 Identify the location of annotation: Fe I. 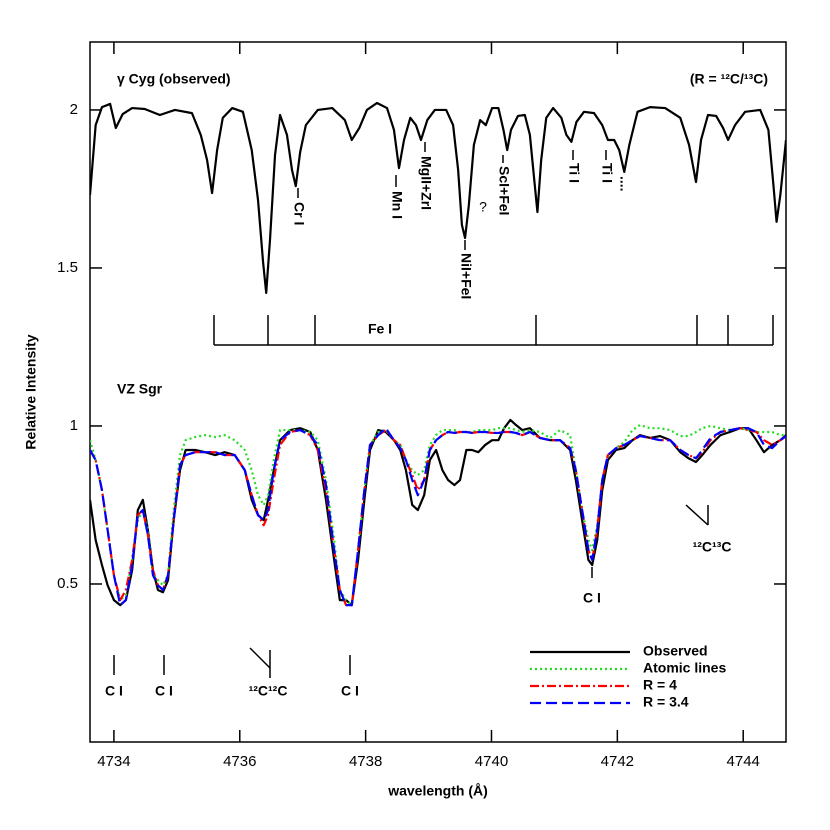
(380, 329).